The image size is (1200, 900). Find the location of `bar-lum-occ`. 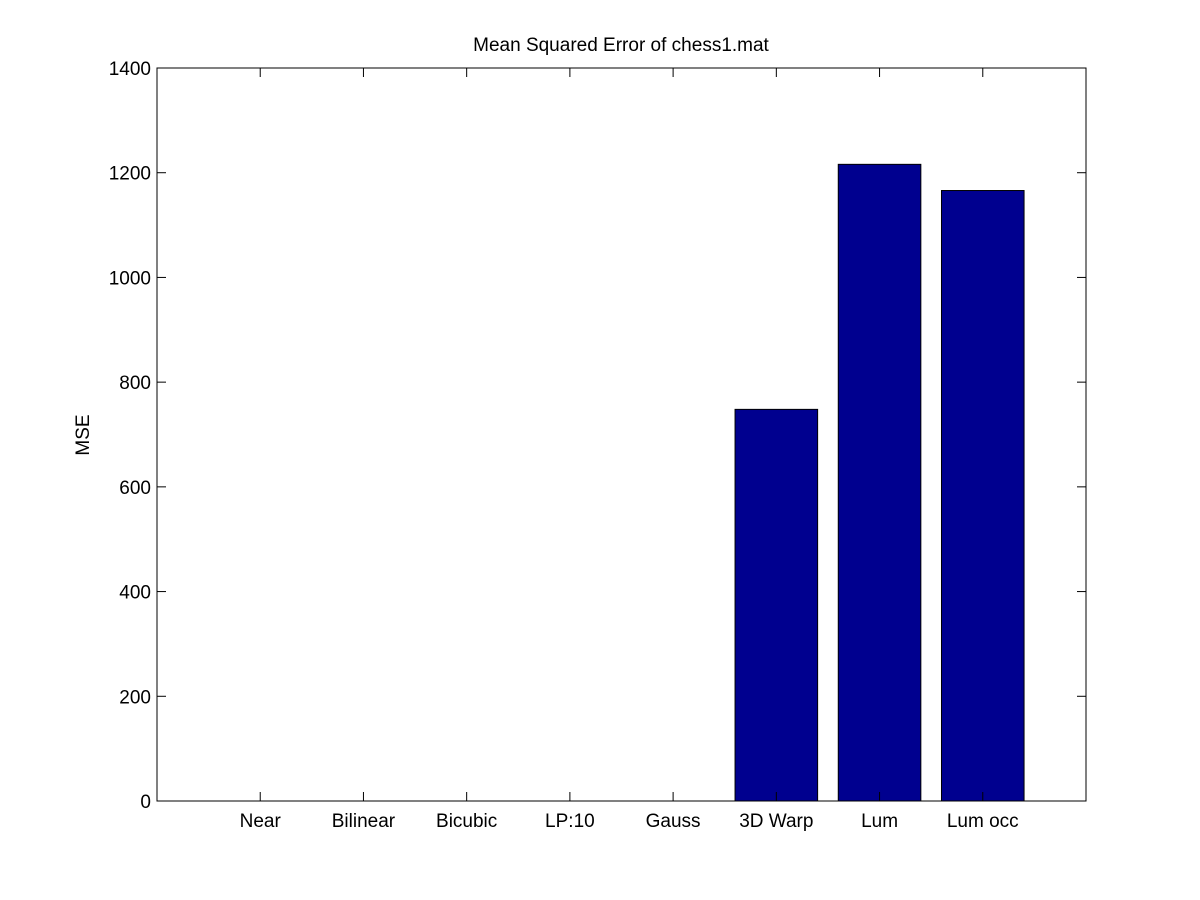

bar-lum-occ is located at coordinates (982, 496).